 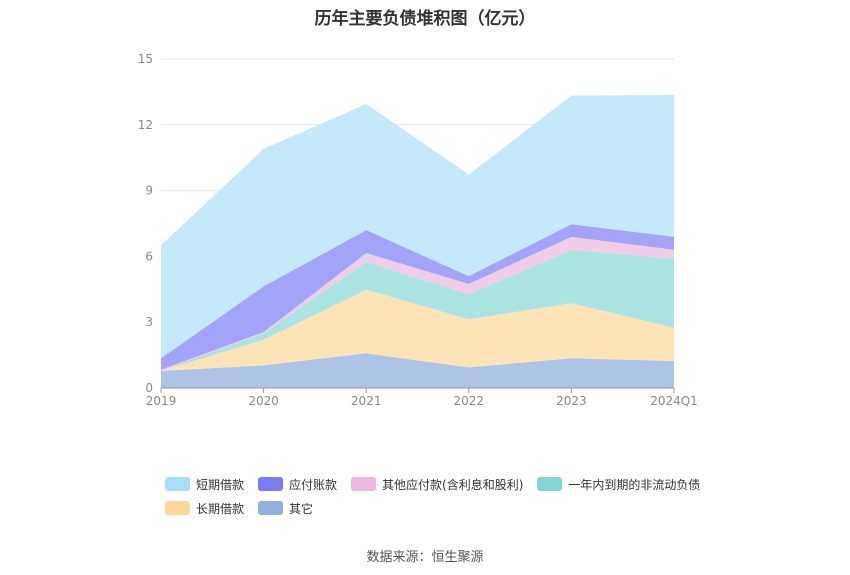 I want to click on legend-label: 其它, so click(x=301, y=508).